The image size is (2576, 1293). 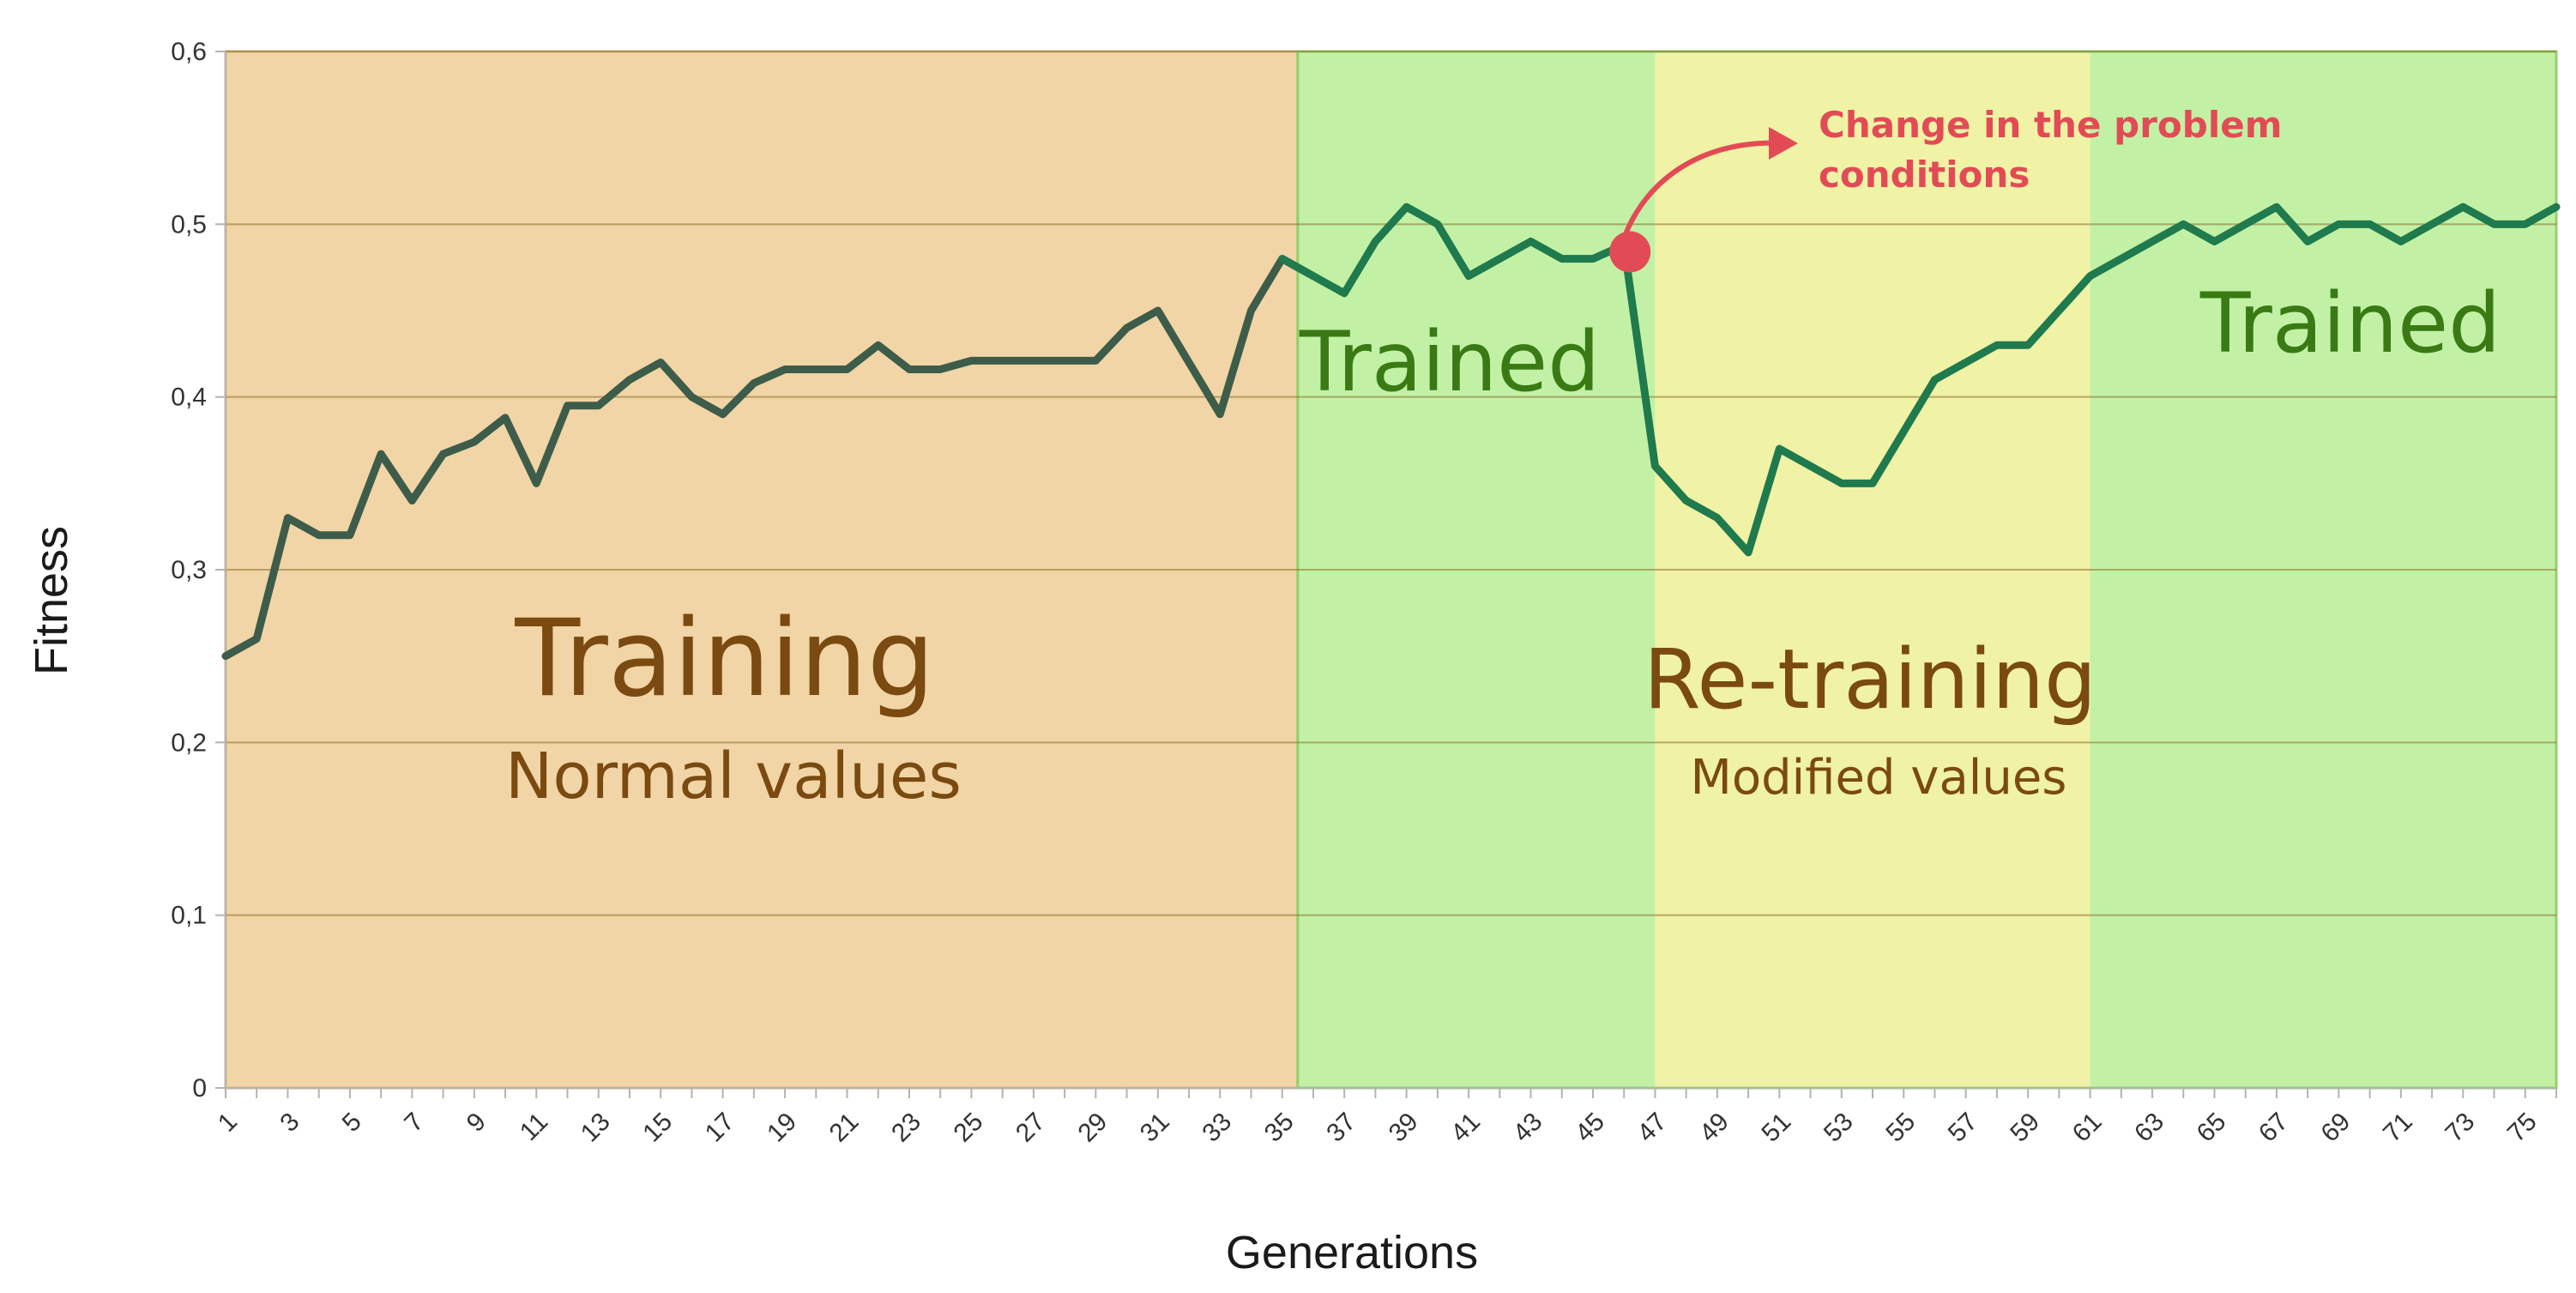 What do you see at coordinates (1900, 1128) in the screenshot?
I see `x-tick-label: 55` at bounding box center [1900, 1128].